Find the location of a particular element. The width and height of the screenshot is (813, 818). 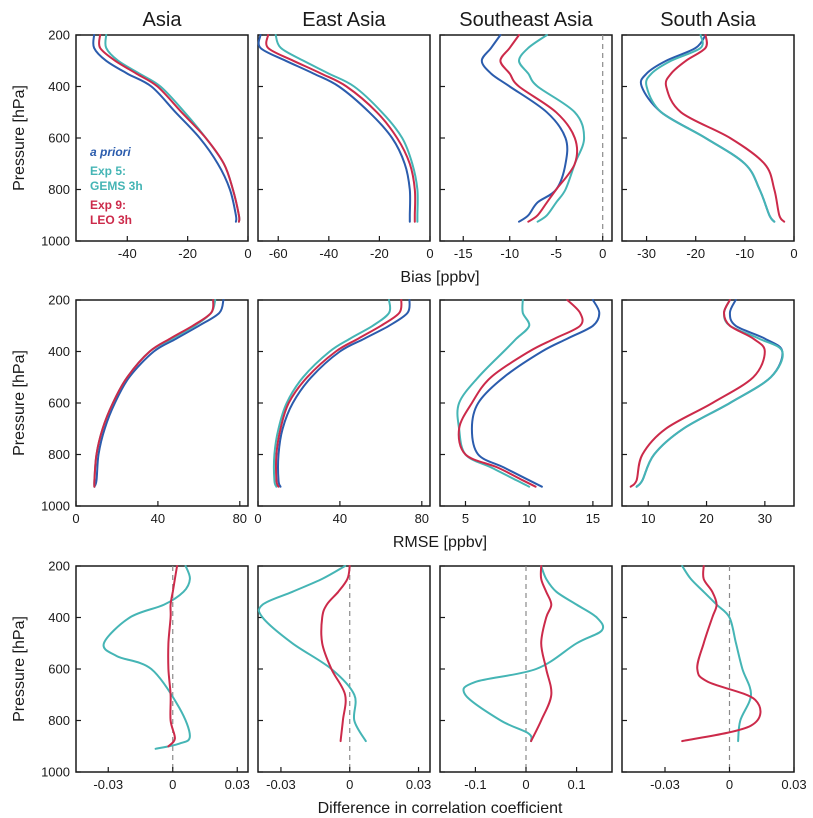

x-tick-label: -0.1 is located at coordinates (475, 784).